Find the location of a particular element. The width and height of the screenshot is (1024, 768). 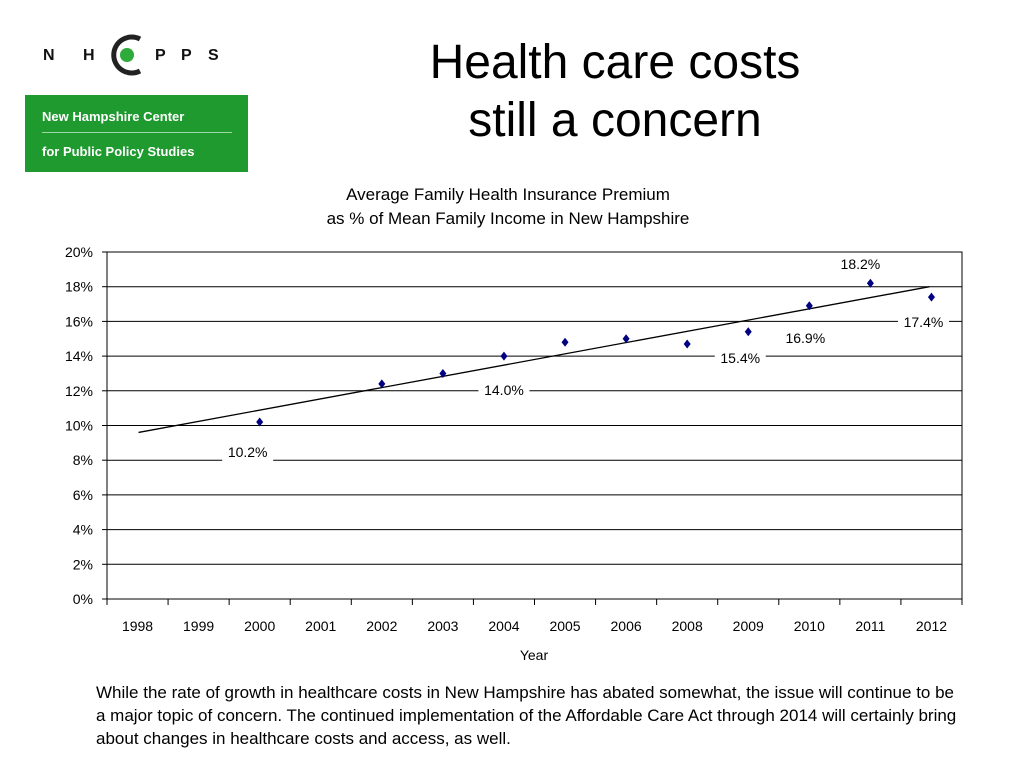

y-tick-label: 20% is located at coordinates (79, 252).